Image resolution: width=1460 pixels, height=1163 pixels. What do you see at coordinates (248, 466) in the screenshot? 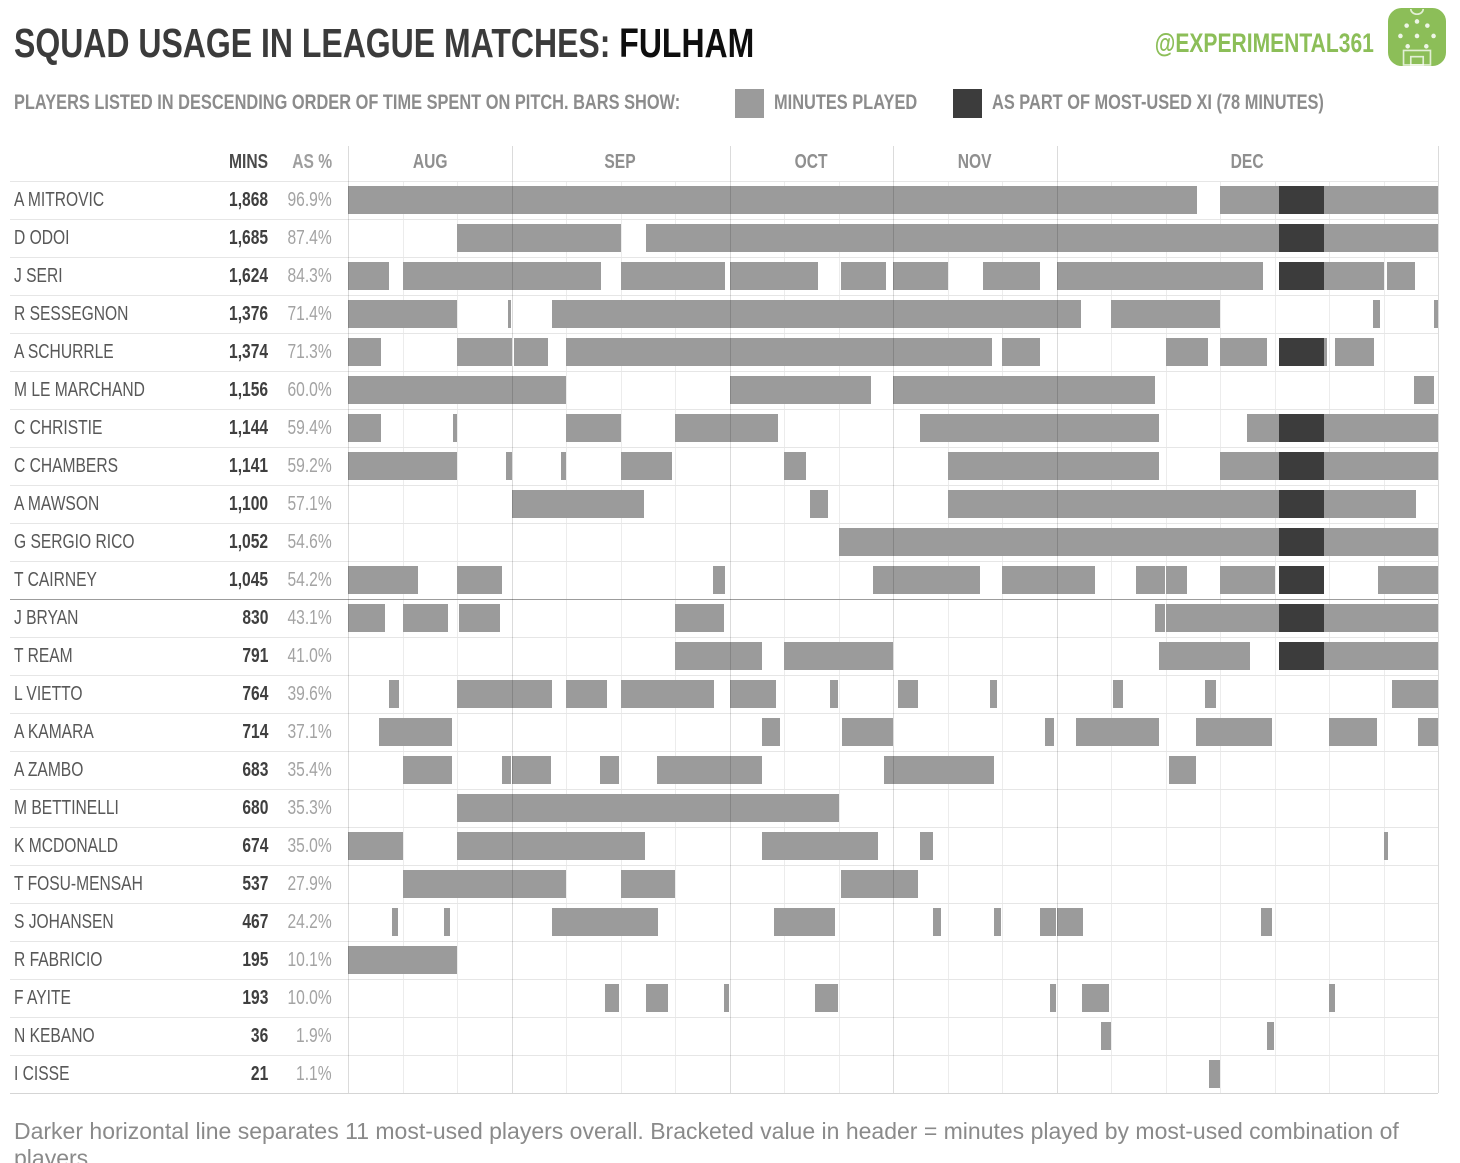
I see `player-mins: 1,141` at bounding box center [248, 466].